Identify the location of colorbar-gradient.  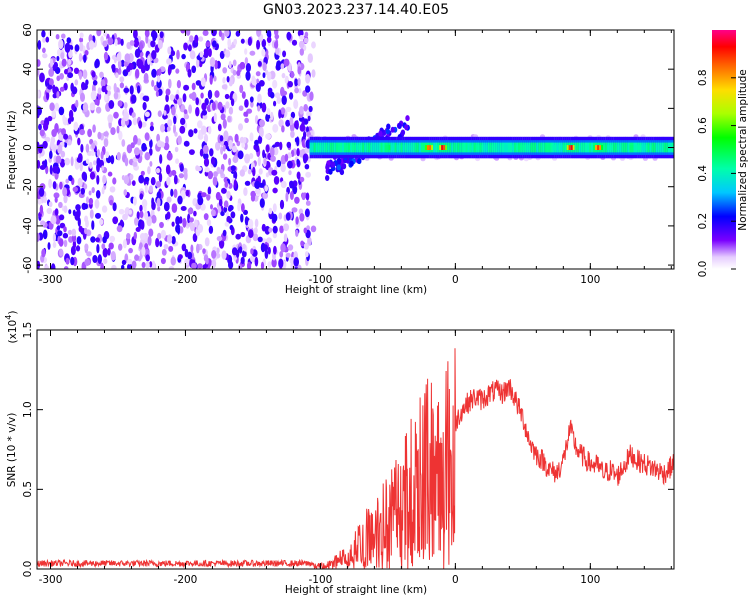
(724, 149).